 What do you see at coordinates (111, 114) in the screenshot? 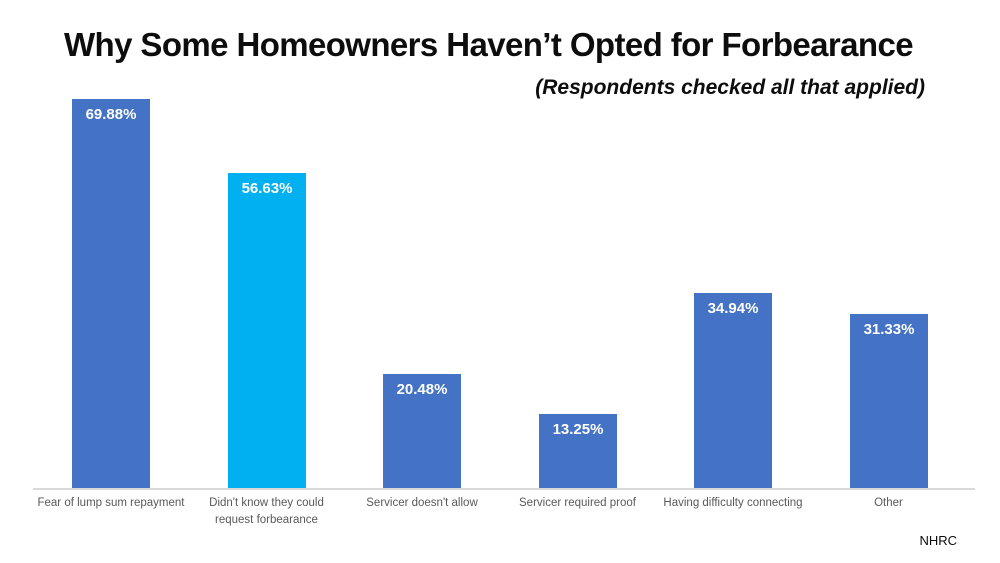
I see `bar-value-label: 69.88%` at bounding box center [111, 114].